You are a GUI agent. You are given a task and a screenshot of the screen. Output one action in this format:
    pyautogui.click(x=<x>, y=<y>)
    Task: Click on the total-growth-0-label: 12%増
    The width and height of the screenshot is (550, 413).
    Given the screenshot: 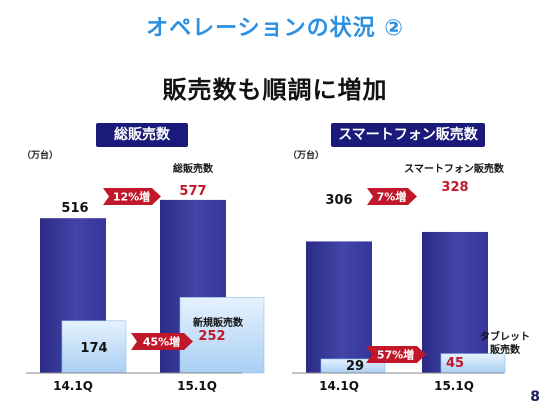 What is the action you would take?
    pyautogui.click(x=131, y=197)
    